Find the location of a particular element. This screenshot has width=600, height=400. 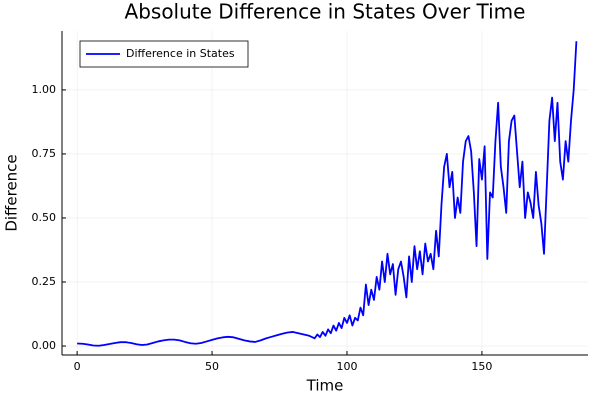

y-tick-label: 0.00 is located at coordinates (44, 345).